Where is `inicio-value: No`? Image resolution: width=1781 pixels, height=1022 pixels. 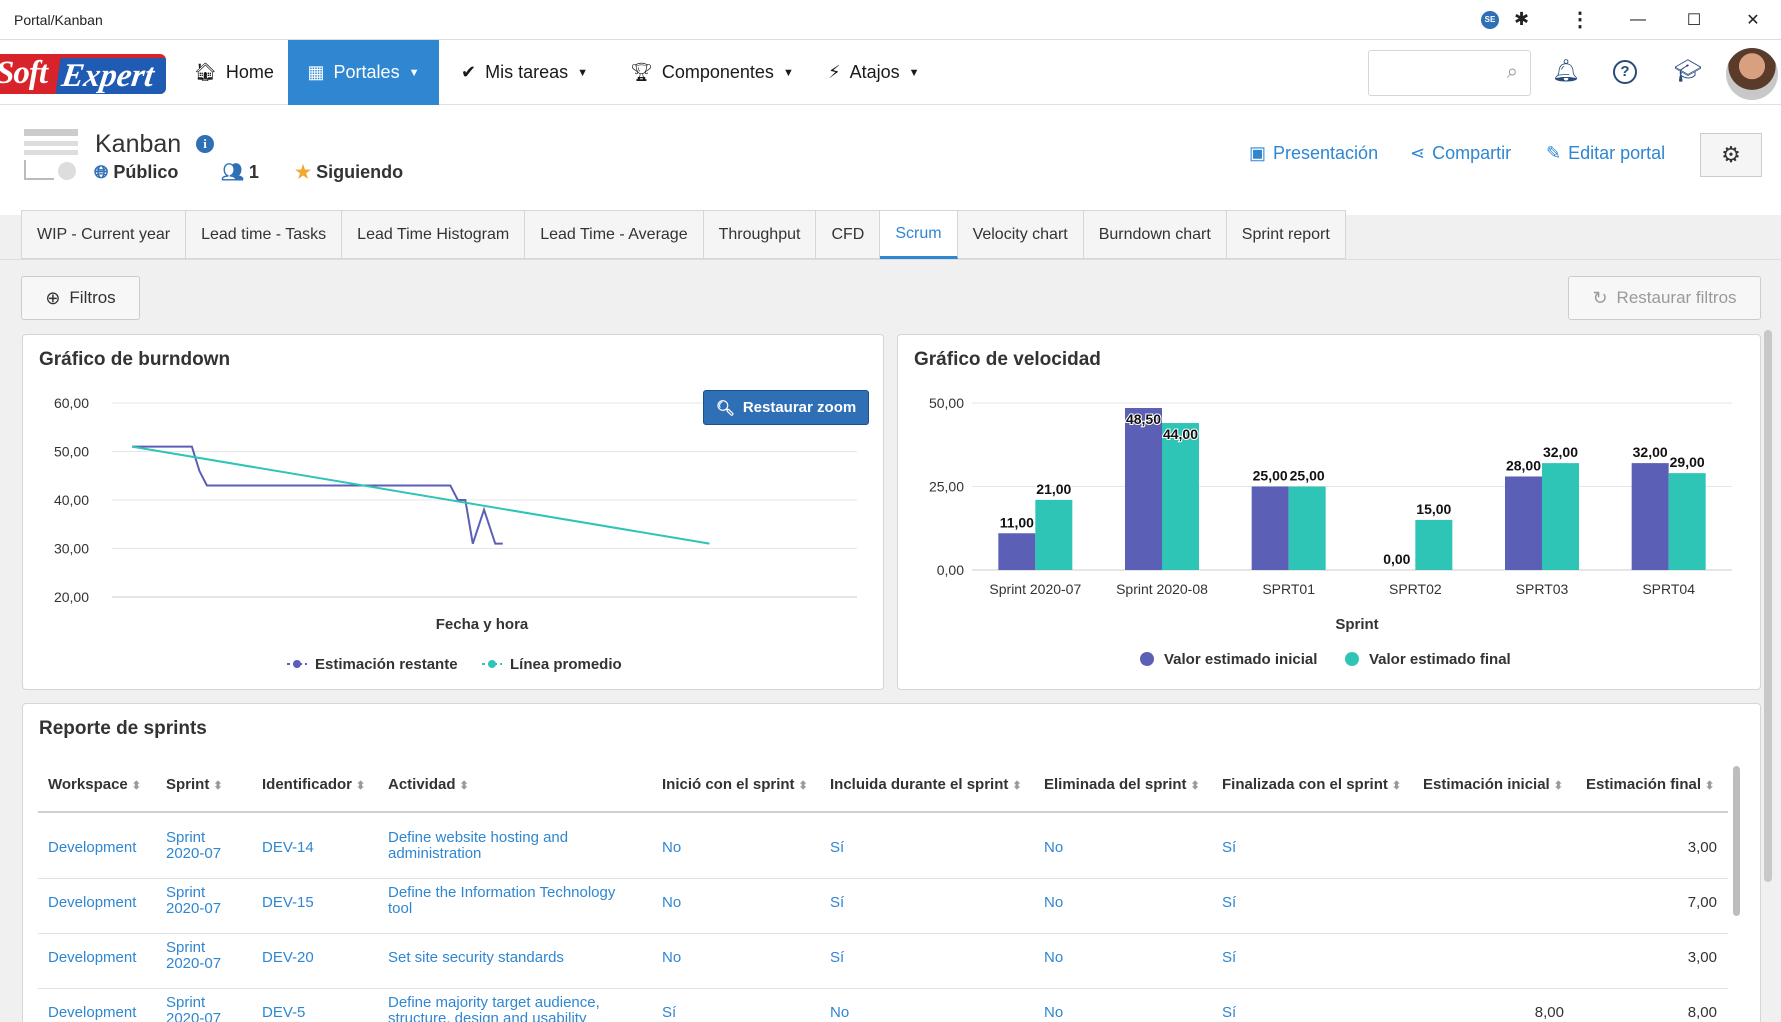
inicio-value: No is located at coordinates (672, 957).